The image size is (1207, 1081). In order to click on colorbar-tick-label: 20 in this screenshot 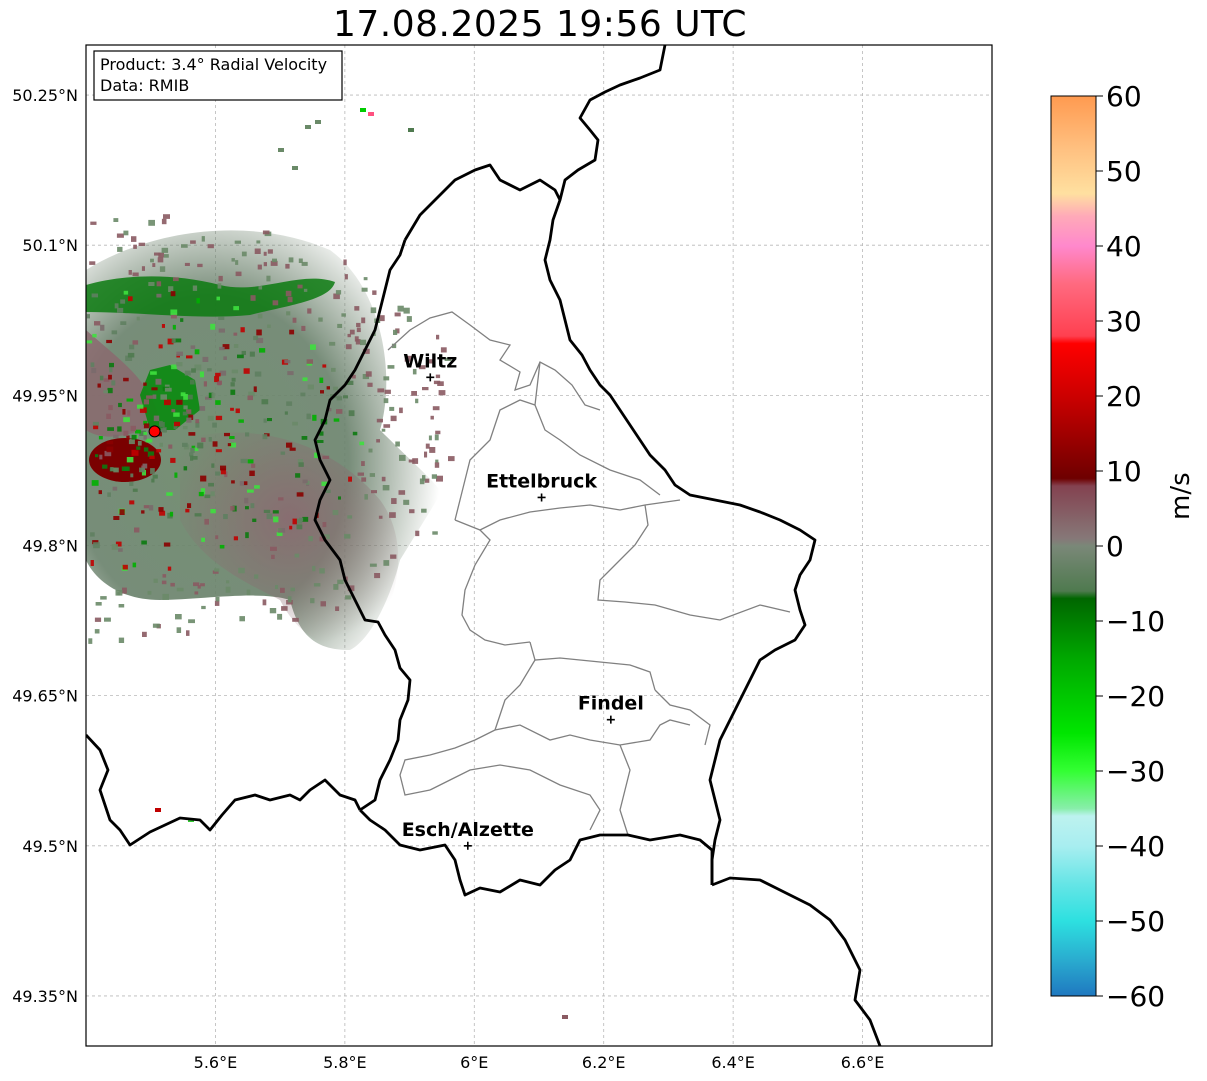, I will do `click(1124, 396)`.